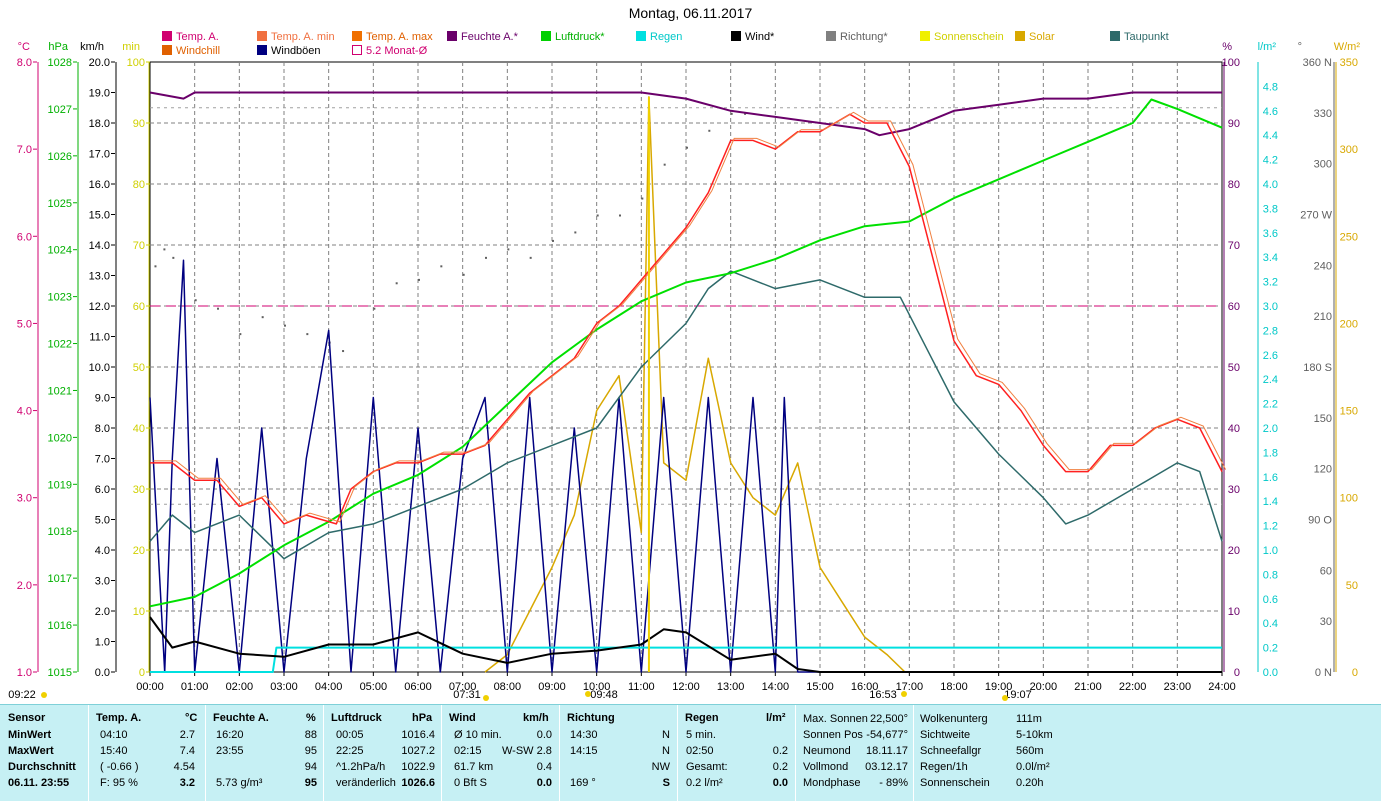 The height and width of the screenshot is (801, 1381). I want to click on stats-cell-hum-val: 95, so click(310, 751).